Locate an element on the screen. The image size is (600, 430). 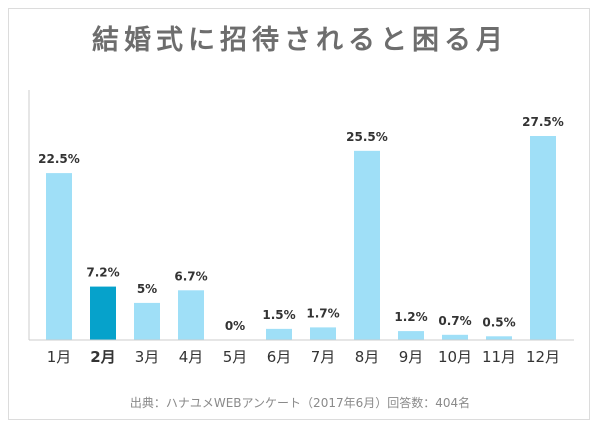
value-label-6: 1.5% is located at coordinates (278, 315).